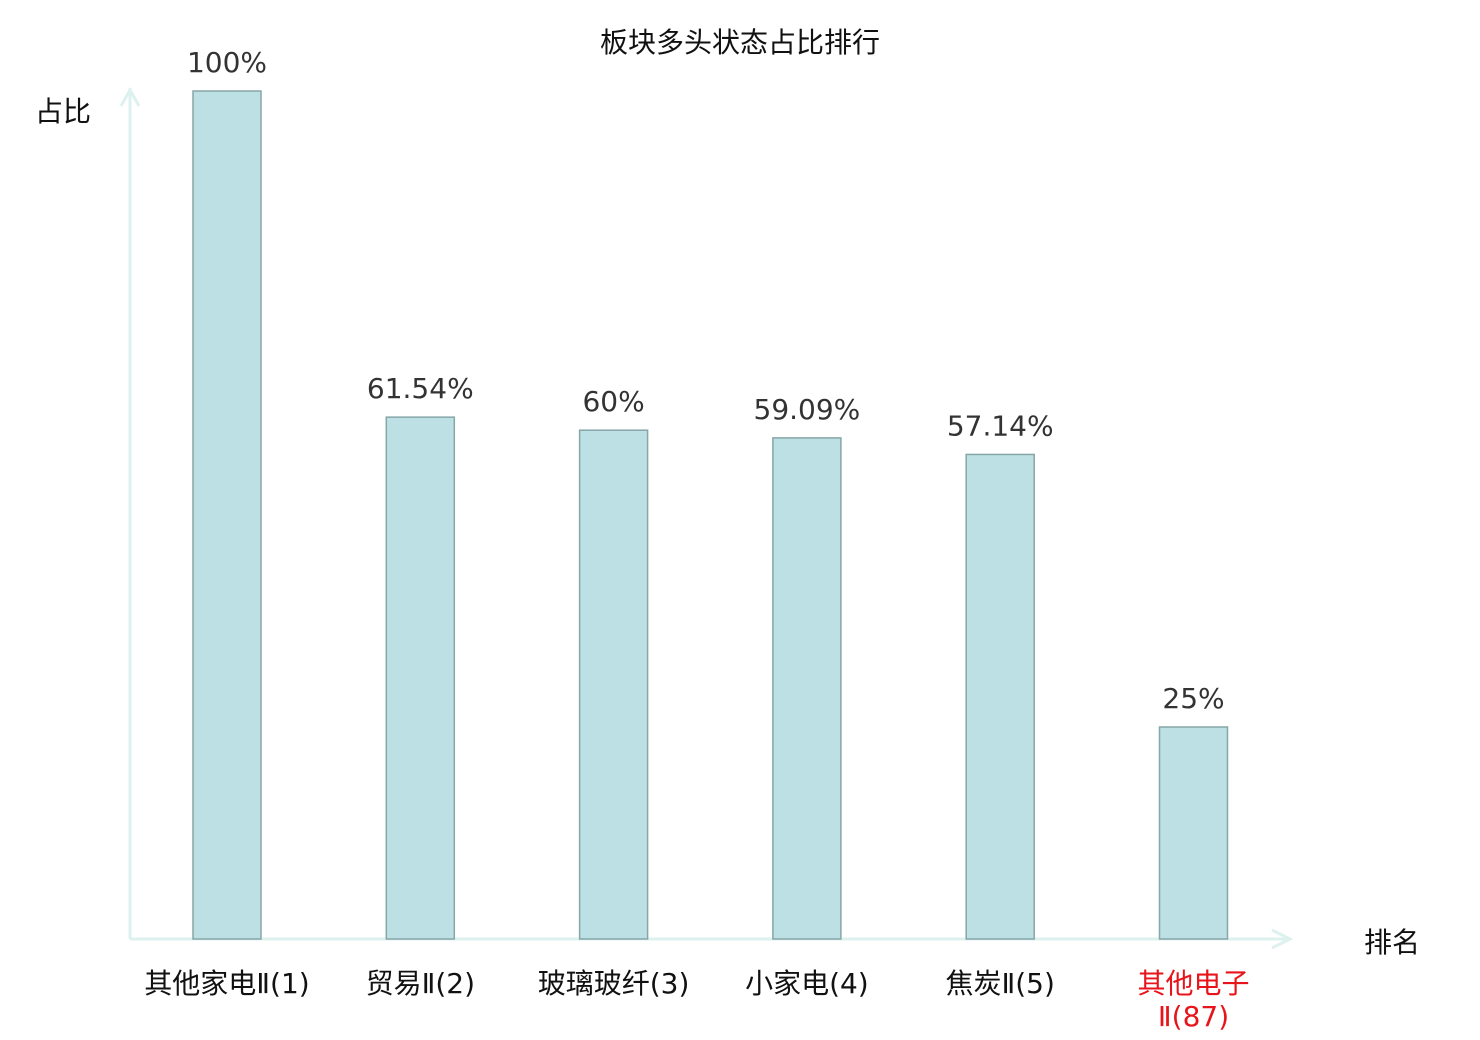  I want to click on x-tick-label: 焦炭Ⅱ(5), so click(999, 983).